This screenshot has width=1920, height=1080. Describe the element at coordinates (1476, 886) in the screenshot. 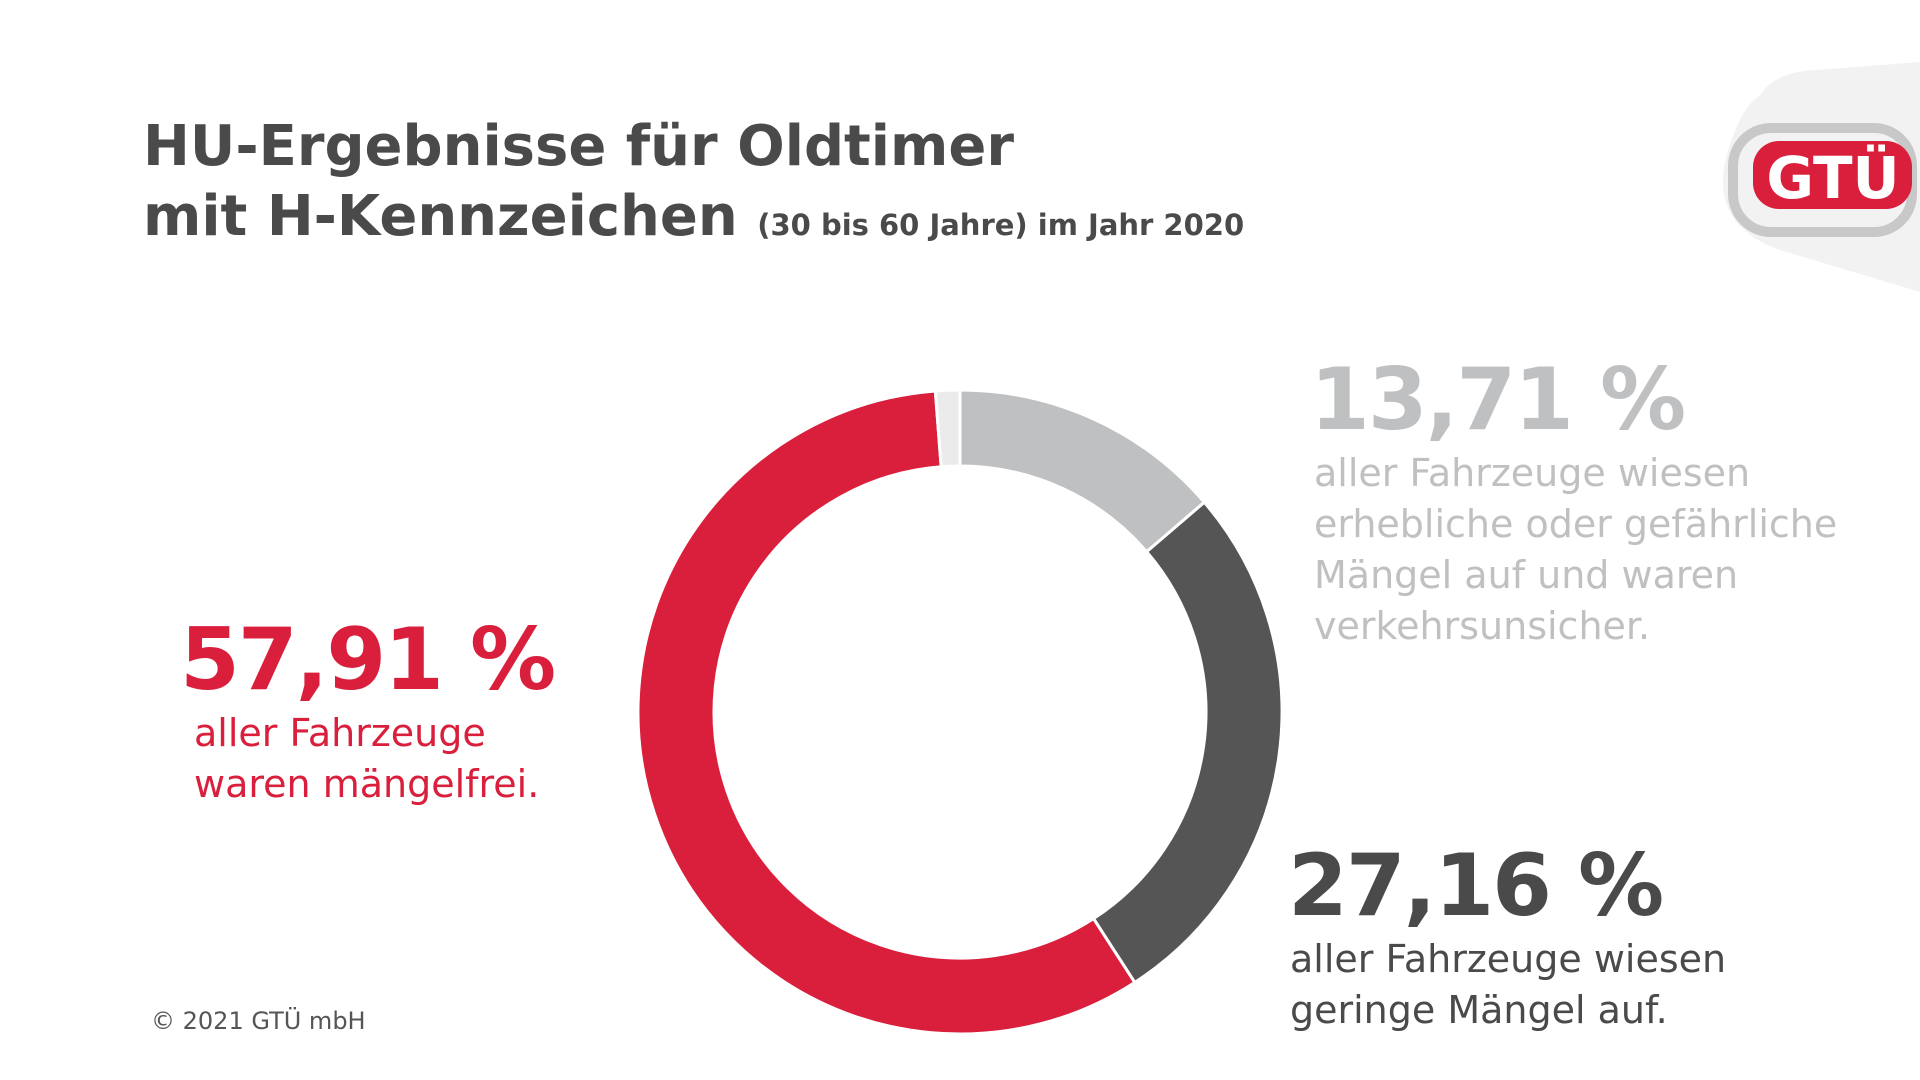

I see `pct-gering: 27,16 %` at that location.